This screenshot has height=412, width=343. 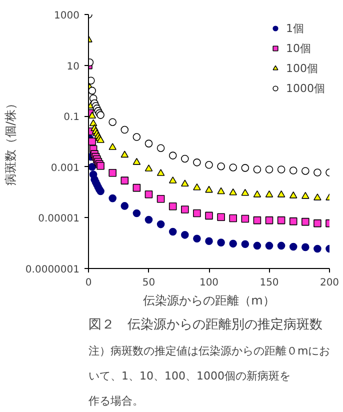 I want to click on y-tick-label: 0.001, so click(x=65, y=168).